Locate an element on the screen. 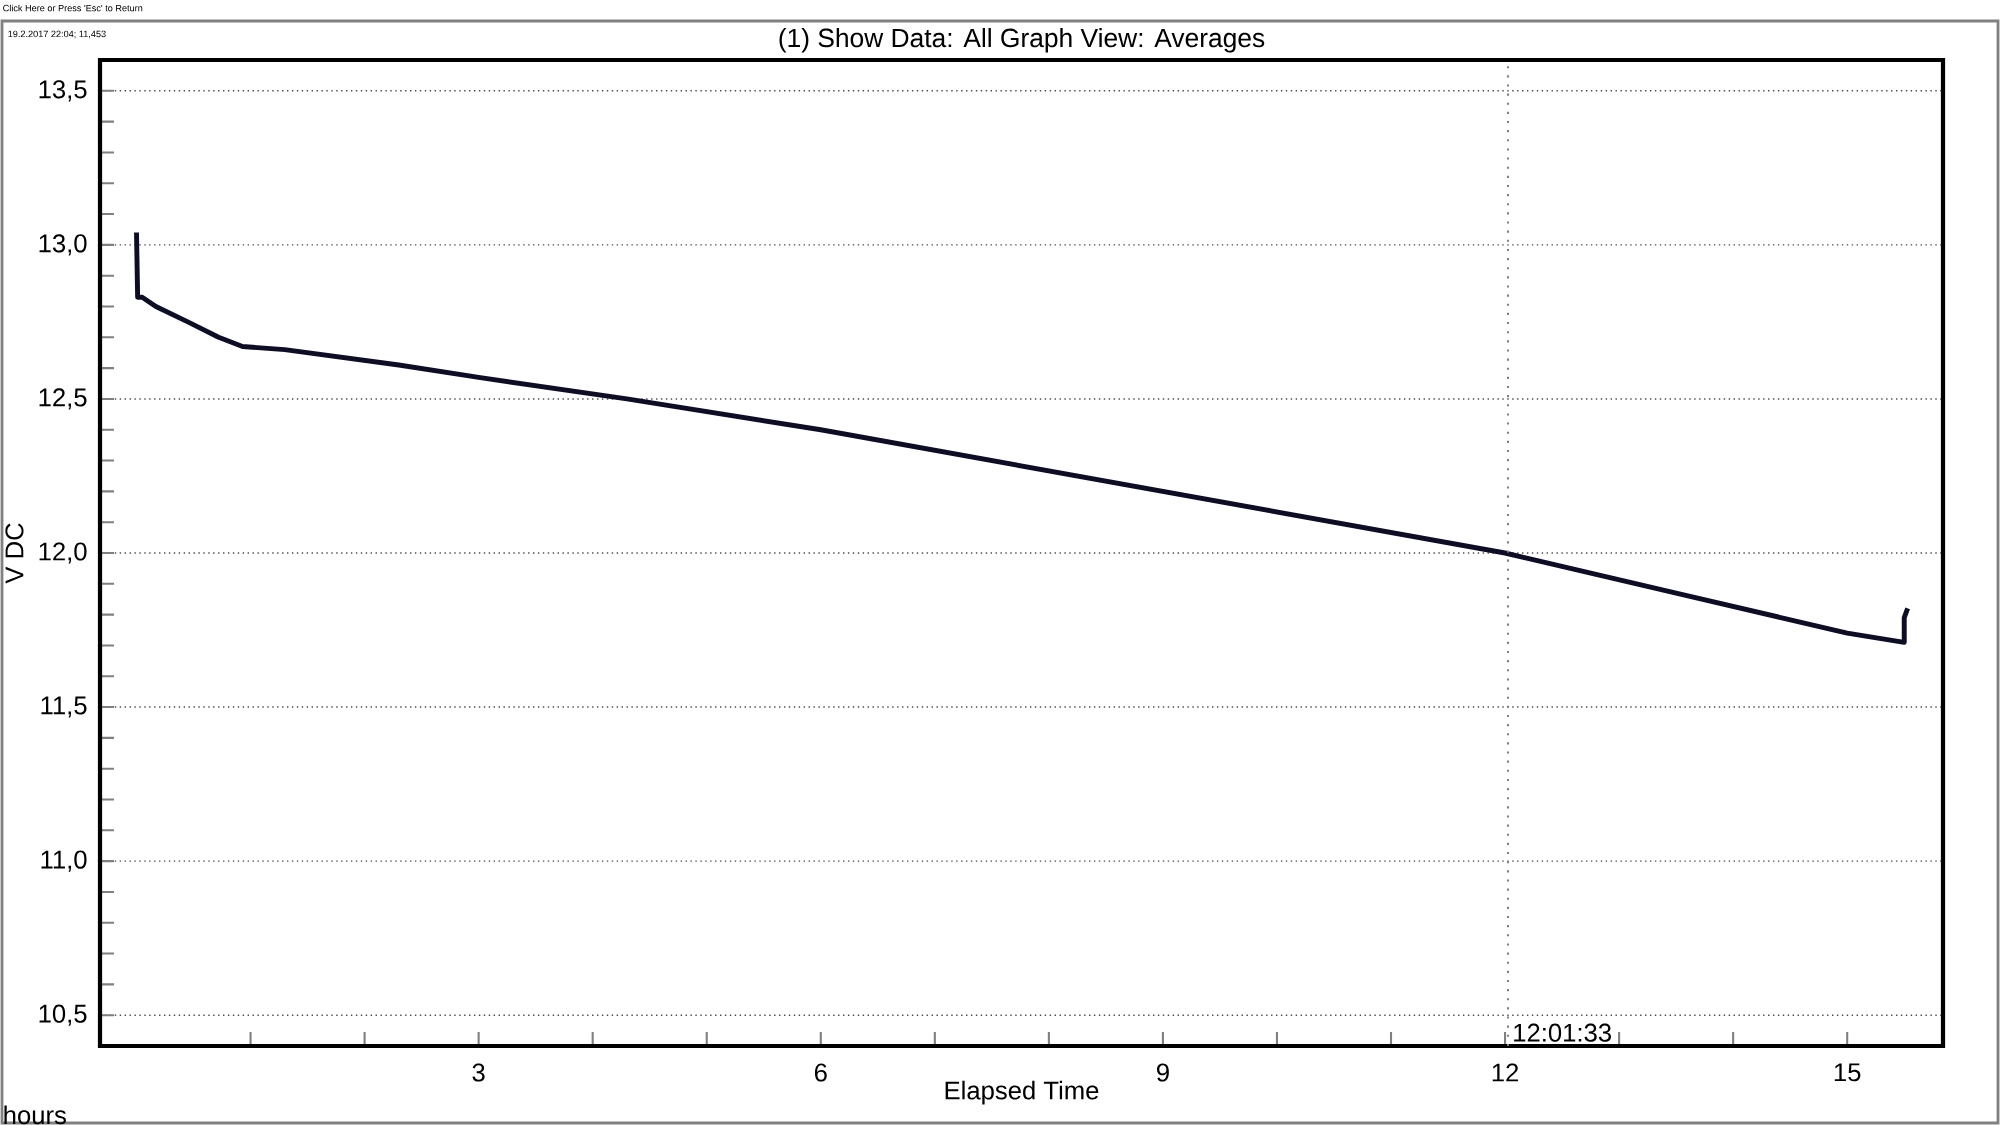 The width and height of the screenshot is (2000, 1125). y-tick-label: 12,5 is located at coordinates (63, 399).